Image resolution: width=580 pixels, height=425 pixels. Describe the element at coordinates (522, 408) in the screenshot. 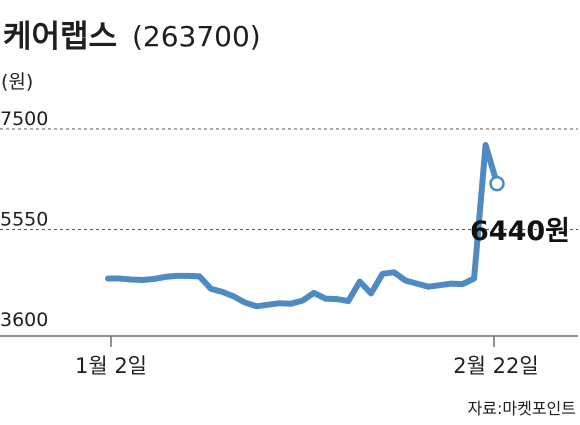

I see `source-label: 자료:마켓포인트` at that location.